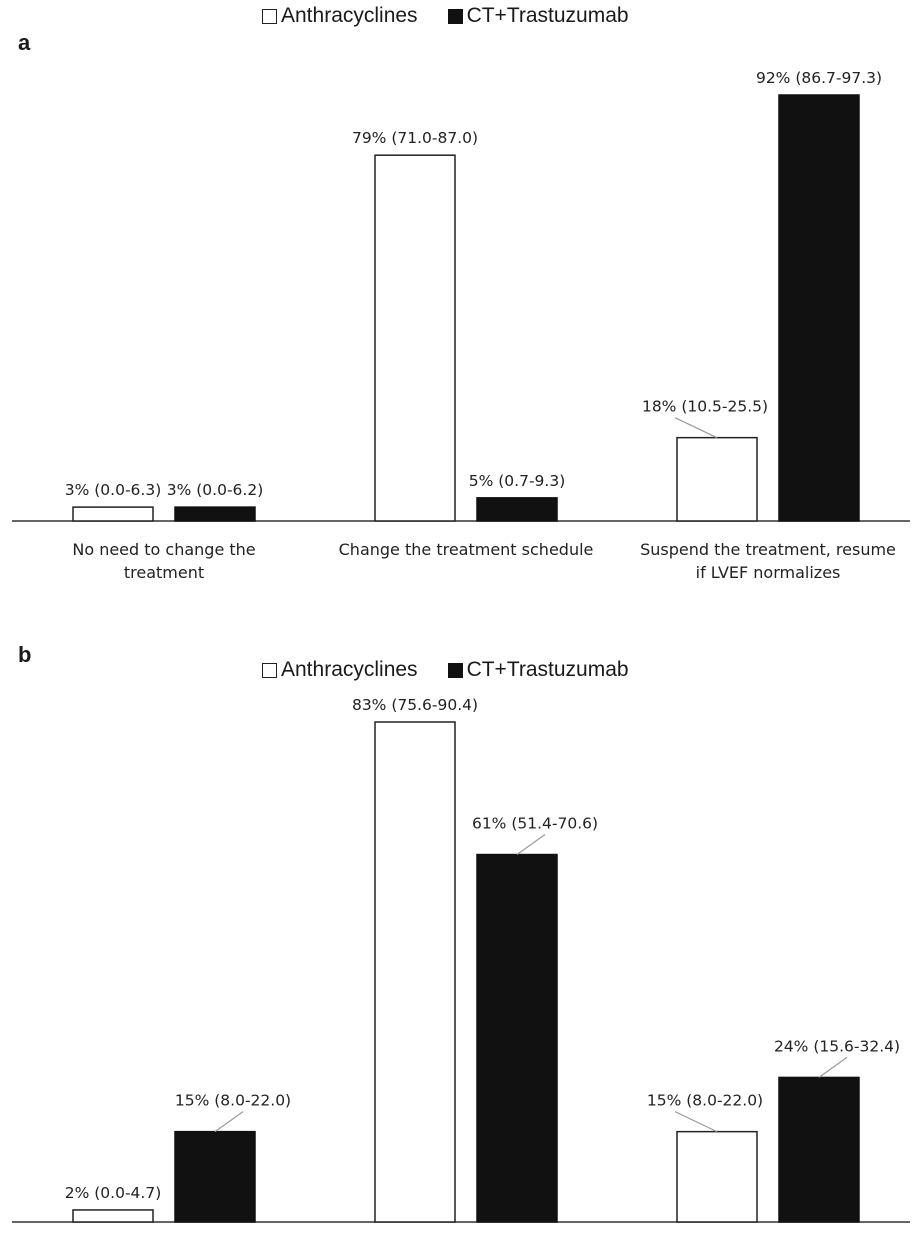 This screenshot has height=1238, width=922. What do you see at coordinates (768, 549) in the screenshot?
I see `category-label: Suspend the treatment, resume` at bounding box center [768, 549].